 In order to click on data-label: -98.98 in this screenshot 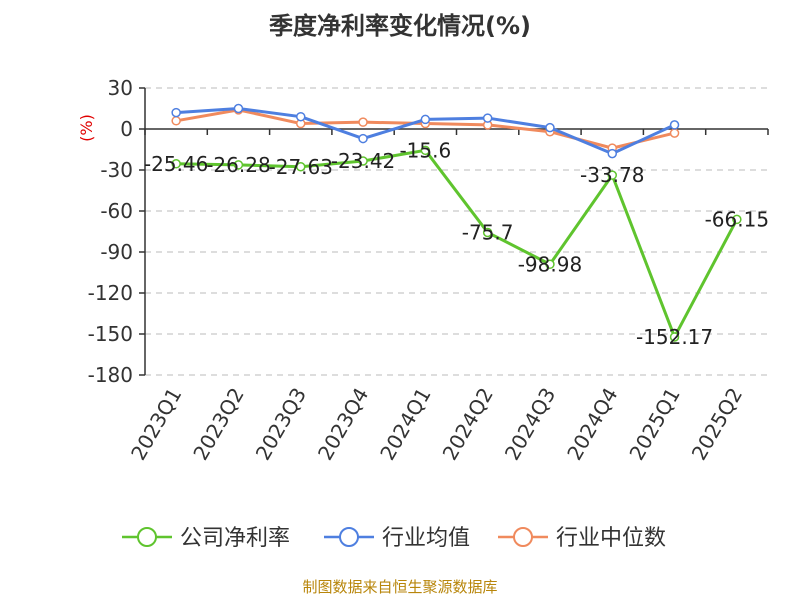, I will do `click(550, 264)`.